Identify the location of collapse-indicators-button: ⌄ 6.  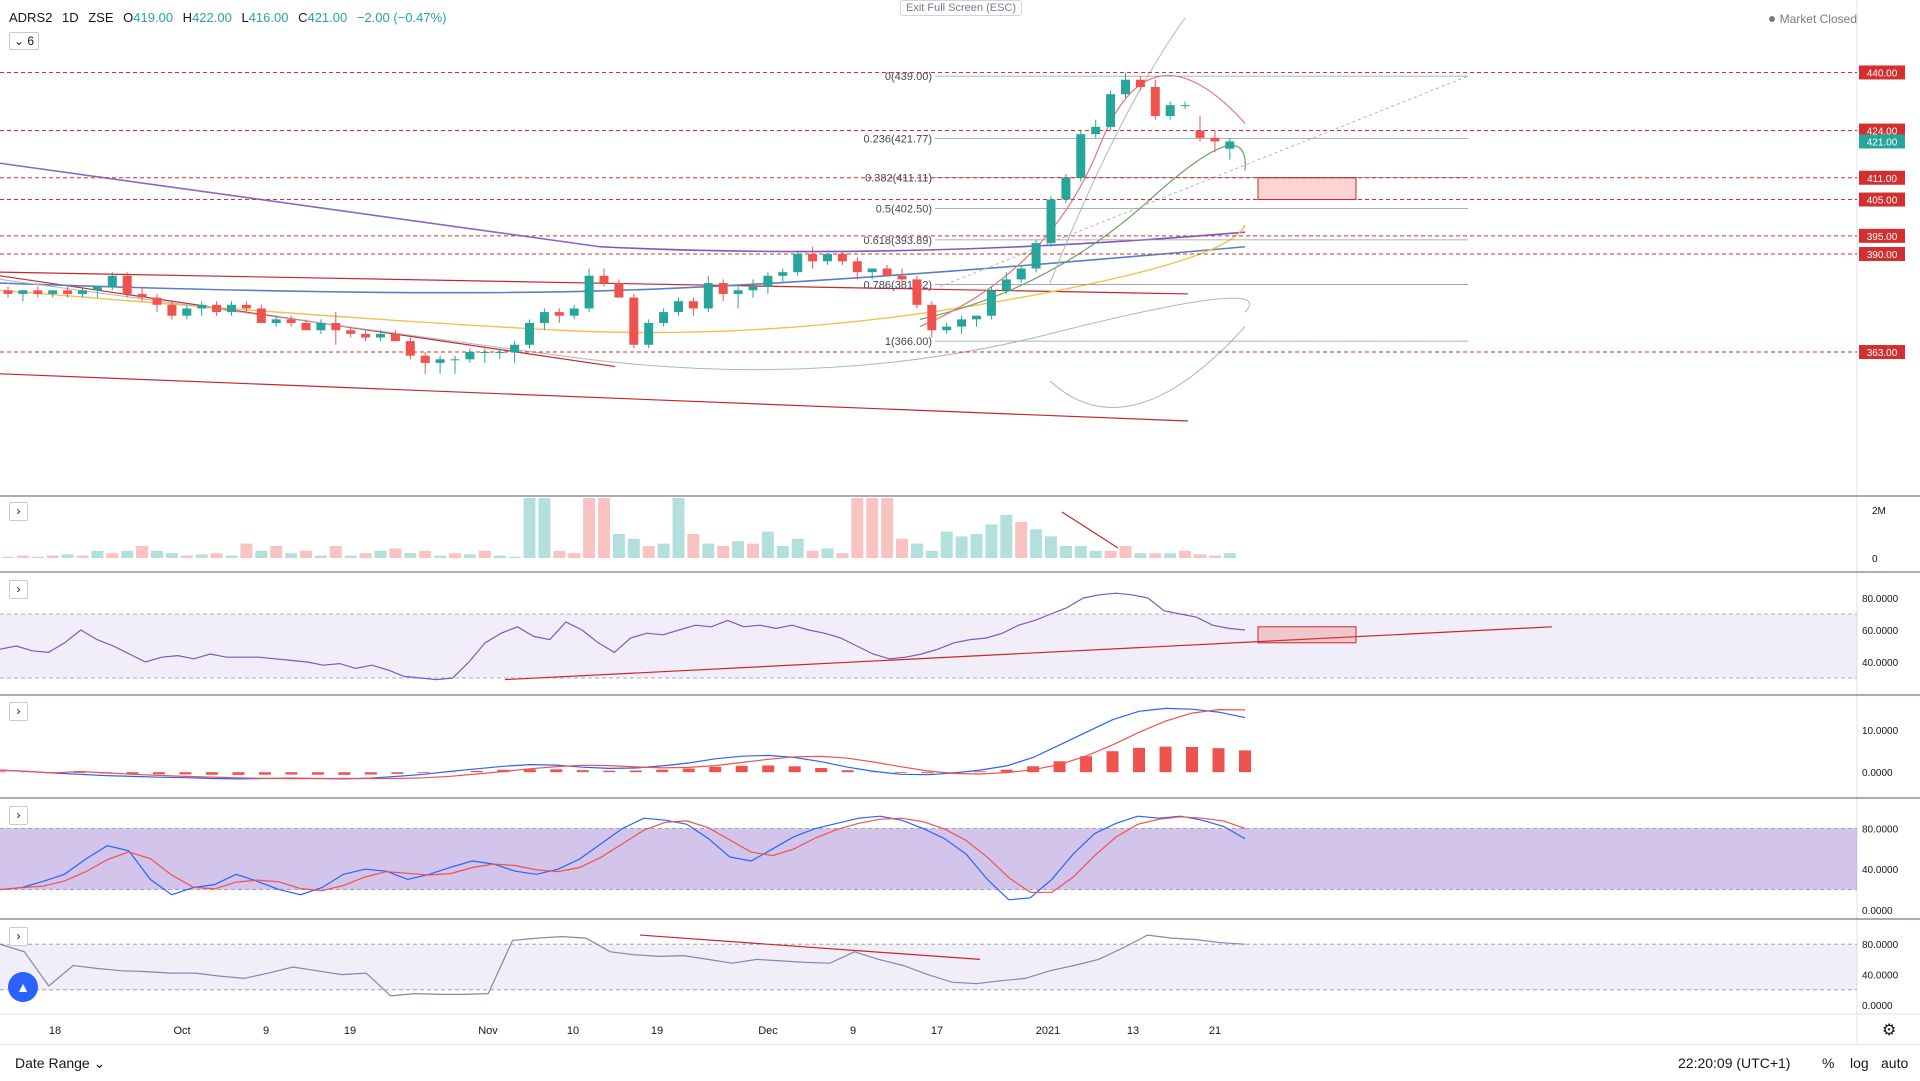
(24, 41).